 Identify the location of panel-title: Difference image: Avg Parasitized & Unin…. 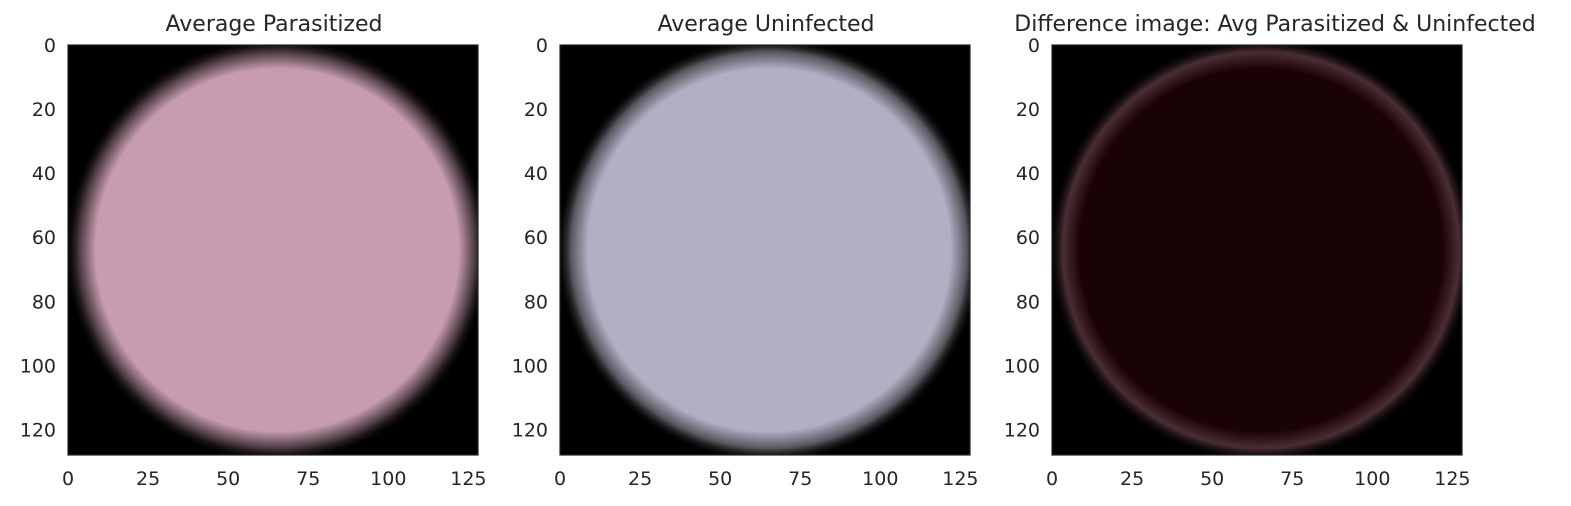
(1275, 24).